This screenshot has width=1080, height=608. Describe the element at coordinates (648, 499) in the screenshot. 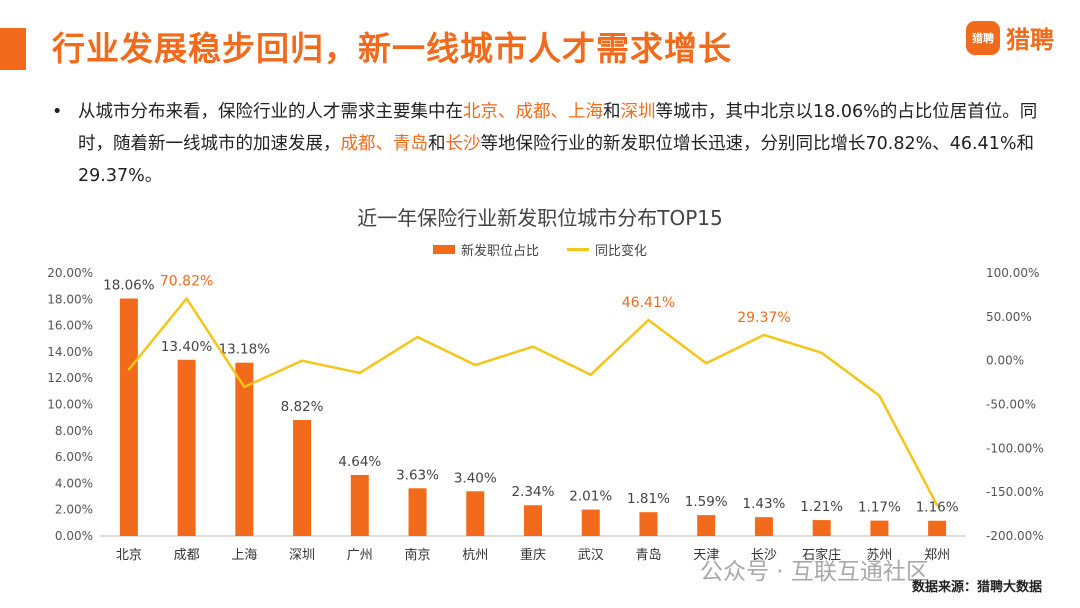

I see `bar-value-label: 1.81%` at that location.